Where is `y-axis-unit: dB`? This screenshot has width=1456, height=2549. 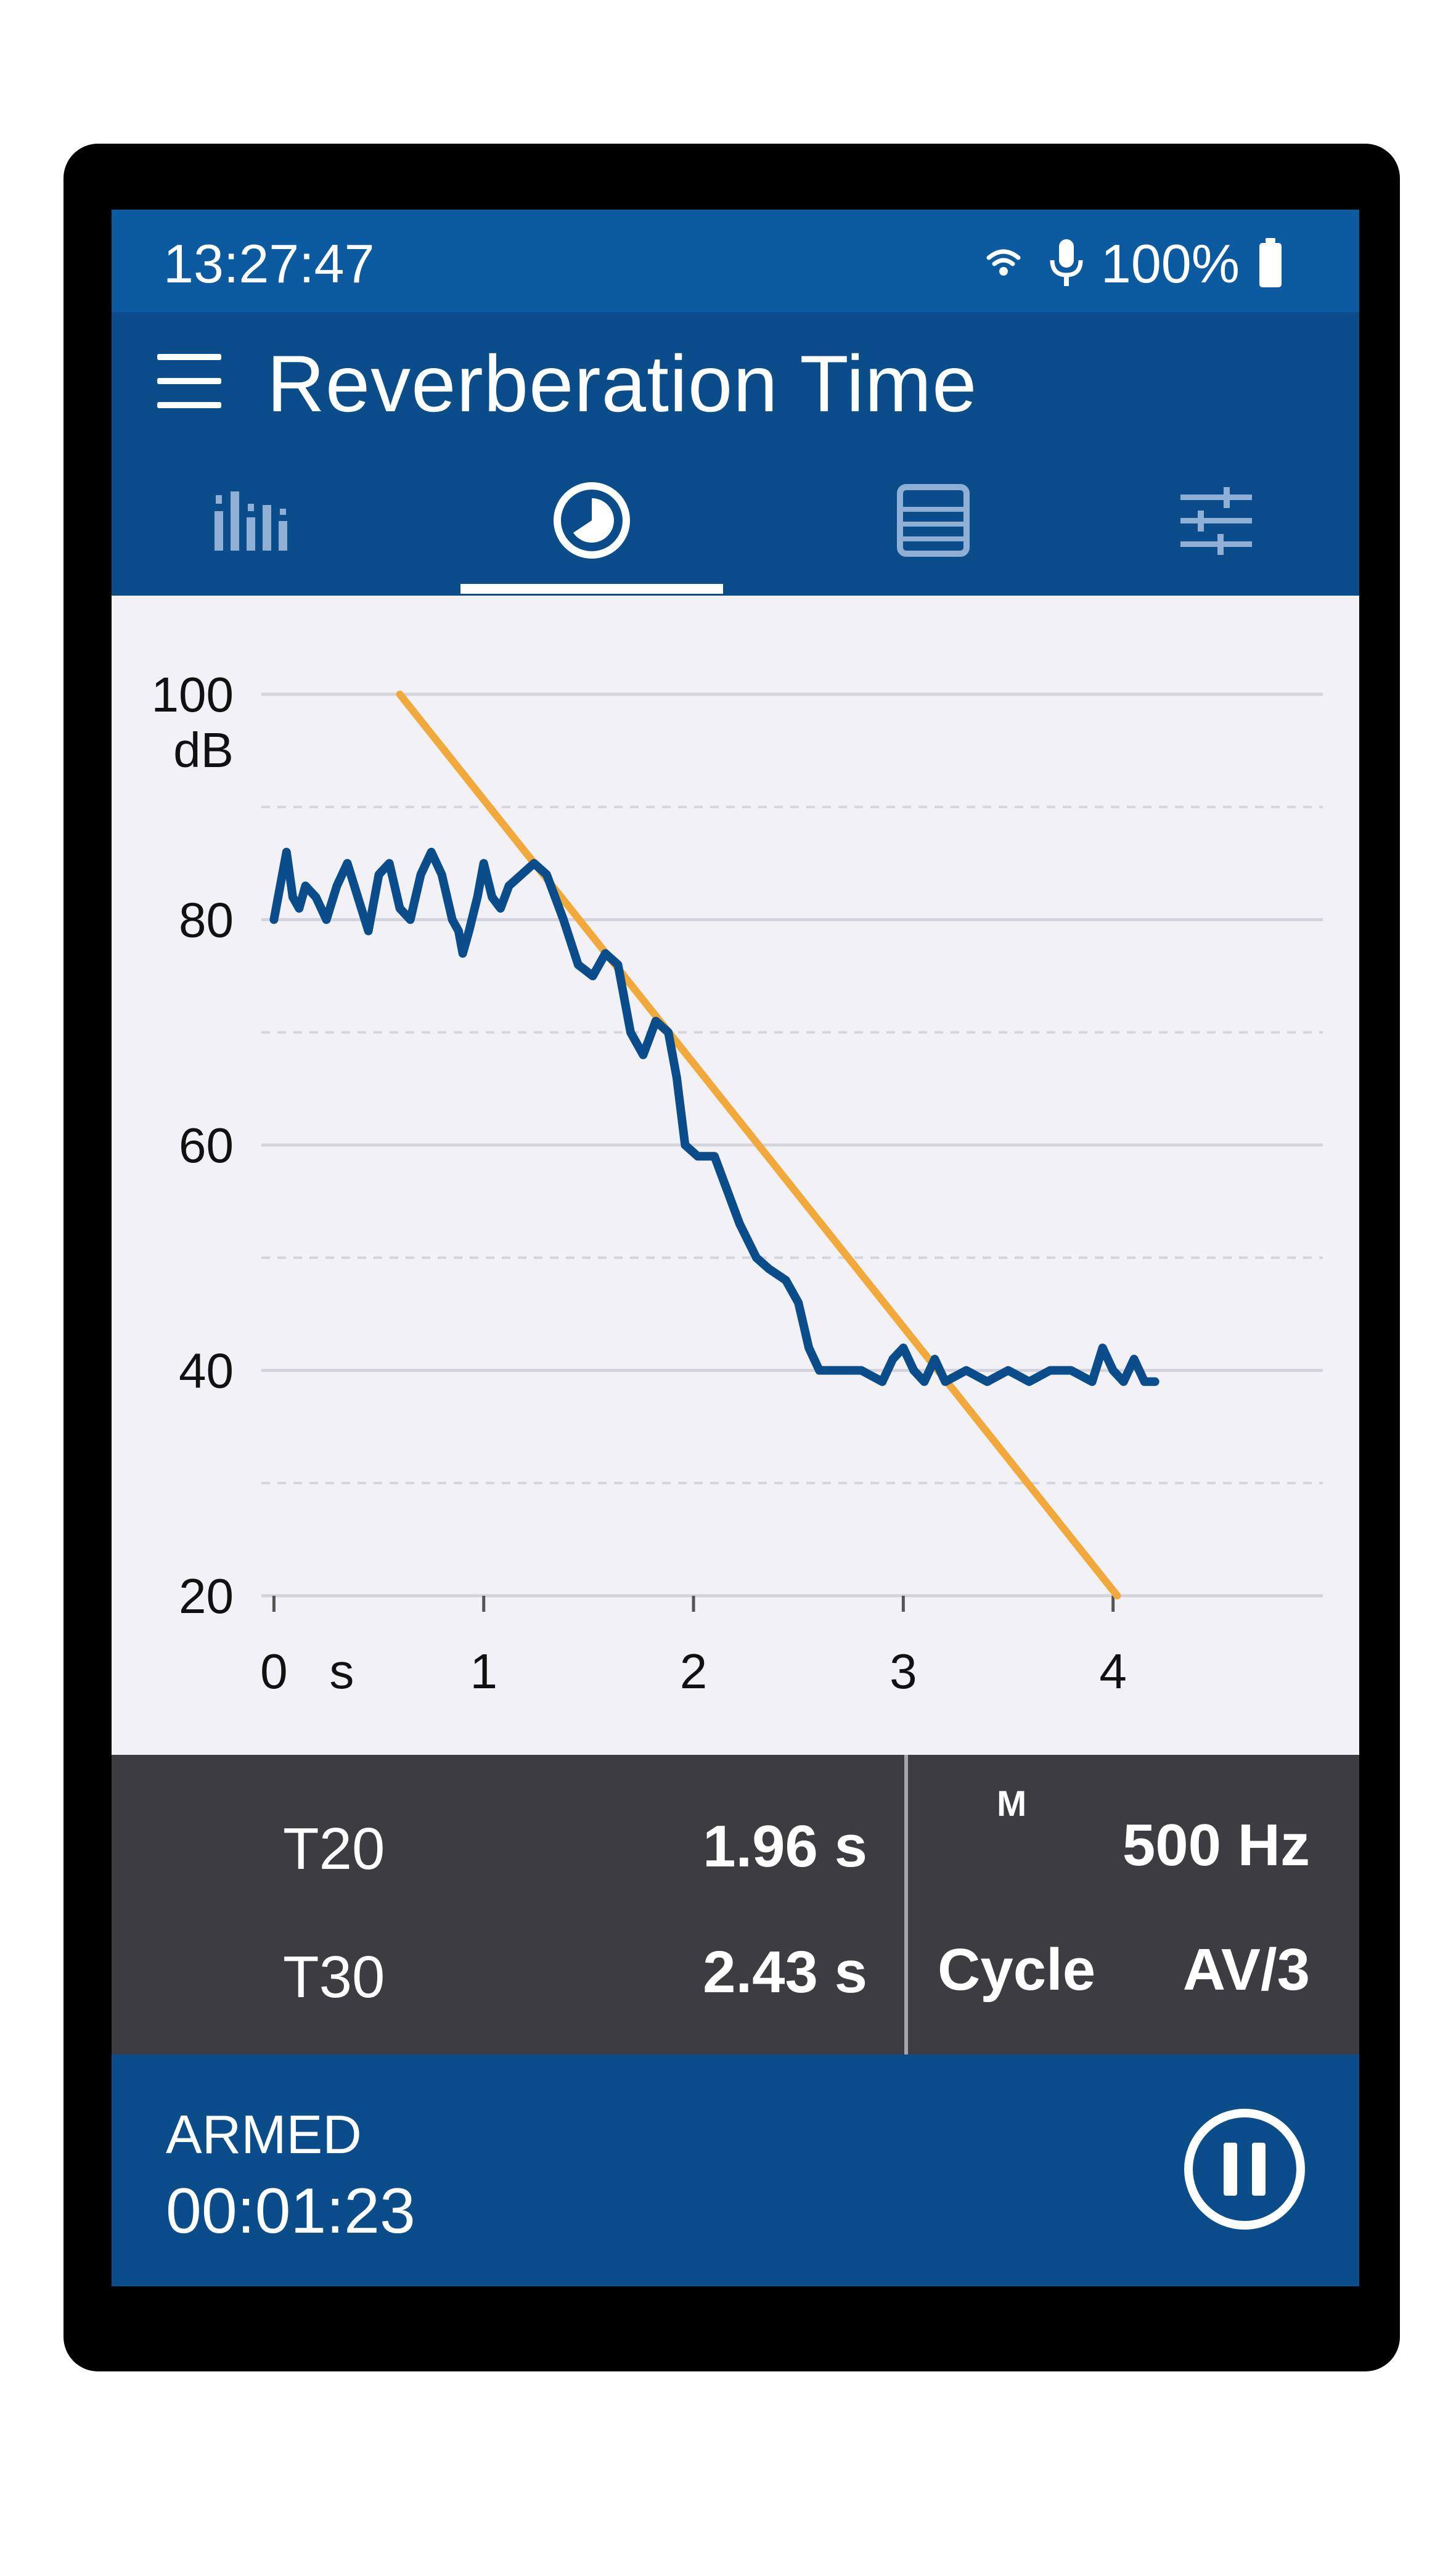 y-axis-unit: dB is located at coordinates (204, 750).